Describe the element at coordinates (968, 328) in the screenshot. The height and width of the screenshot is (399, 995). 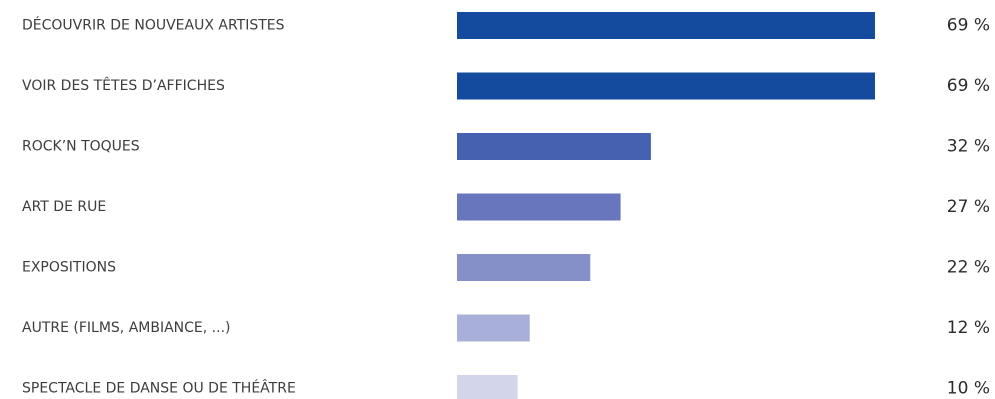
I see `value-label: 12 %` at that location.